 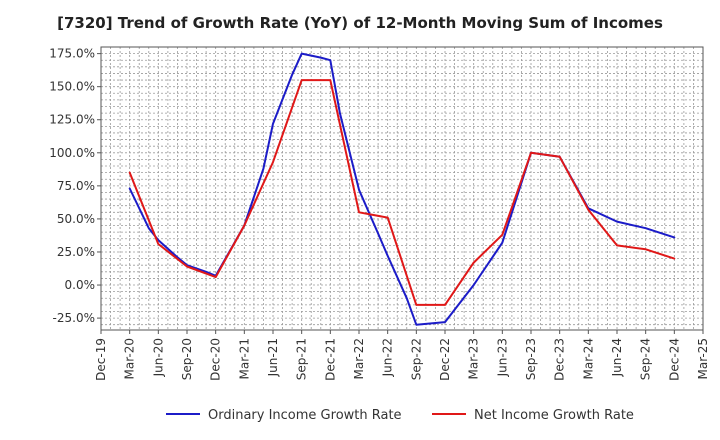 What do you see at coordinates (101, 359) in the screenshot?
I see `x-tick-label: Dec-19` at bounding box center [101, 359].